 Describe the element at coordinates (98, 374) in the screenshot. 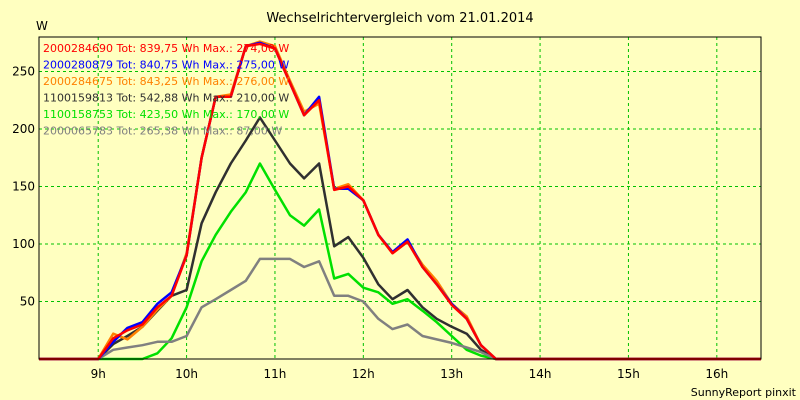

I see `x-tick-label: 9h` at that location.